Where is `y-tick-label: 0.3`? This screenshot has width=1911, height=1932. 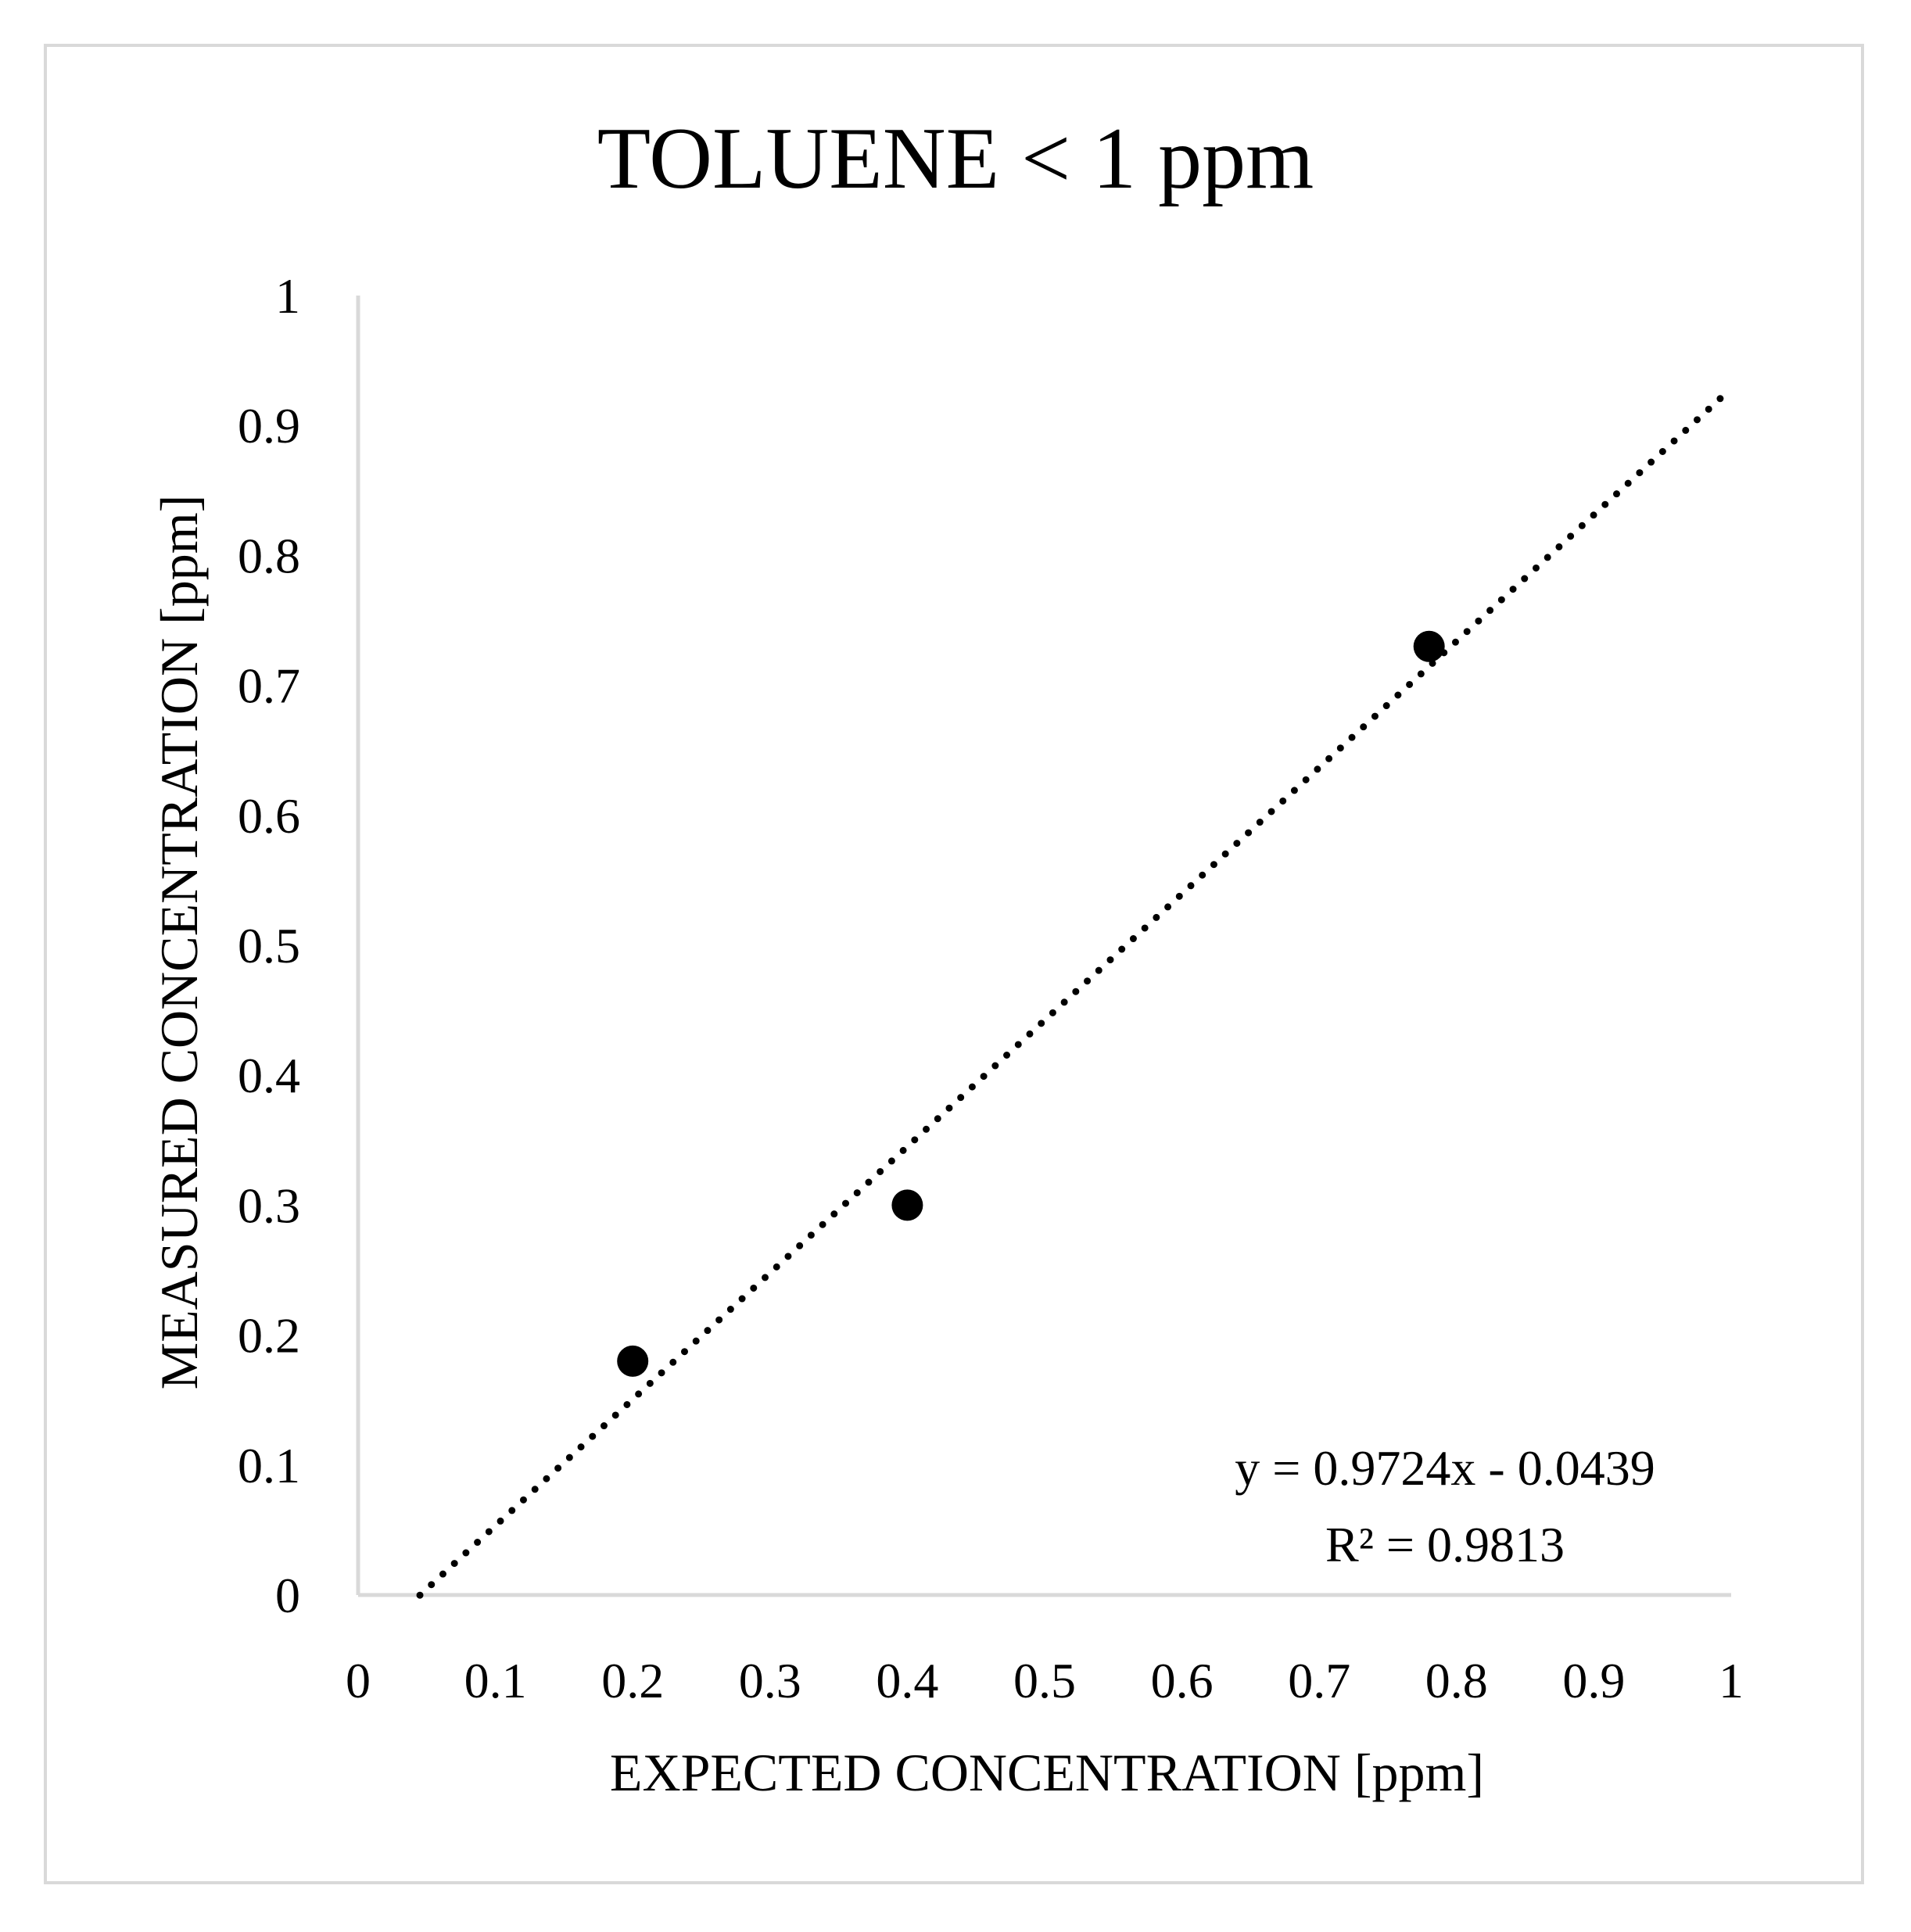 y-tick-label: 0.3 is located at coordinates (269, 1205).